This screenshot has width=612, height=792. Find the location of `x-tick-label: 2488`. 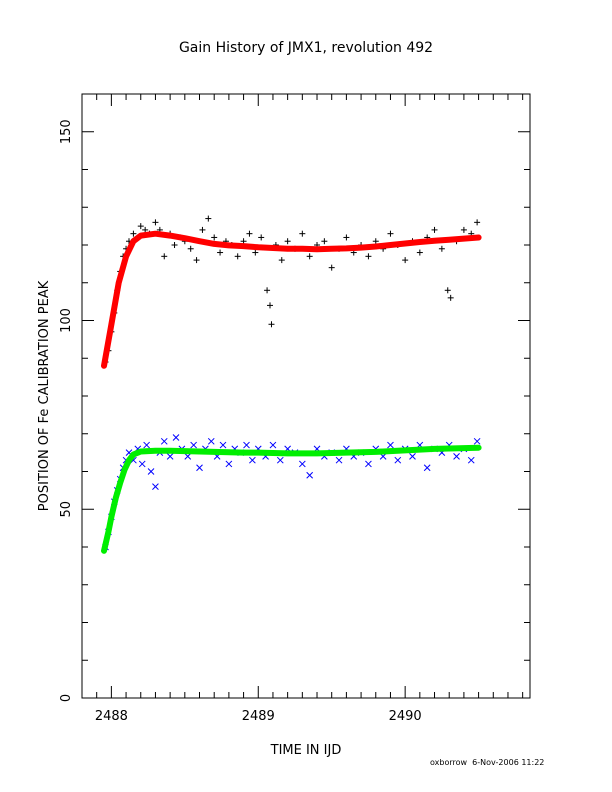

x-tick-label: 2488 is located at coordinates (111, 716).